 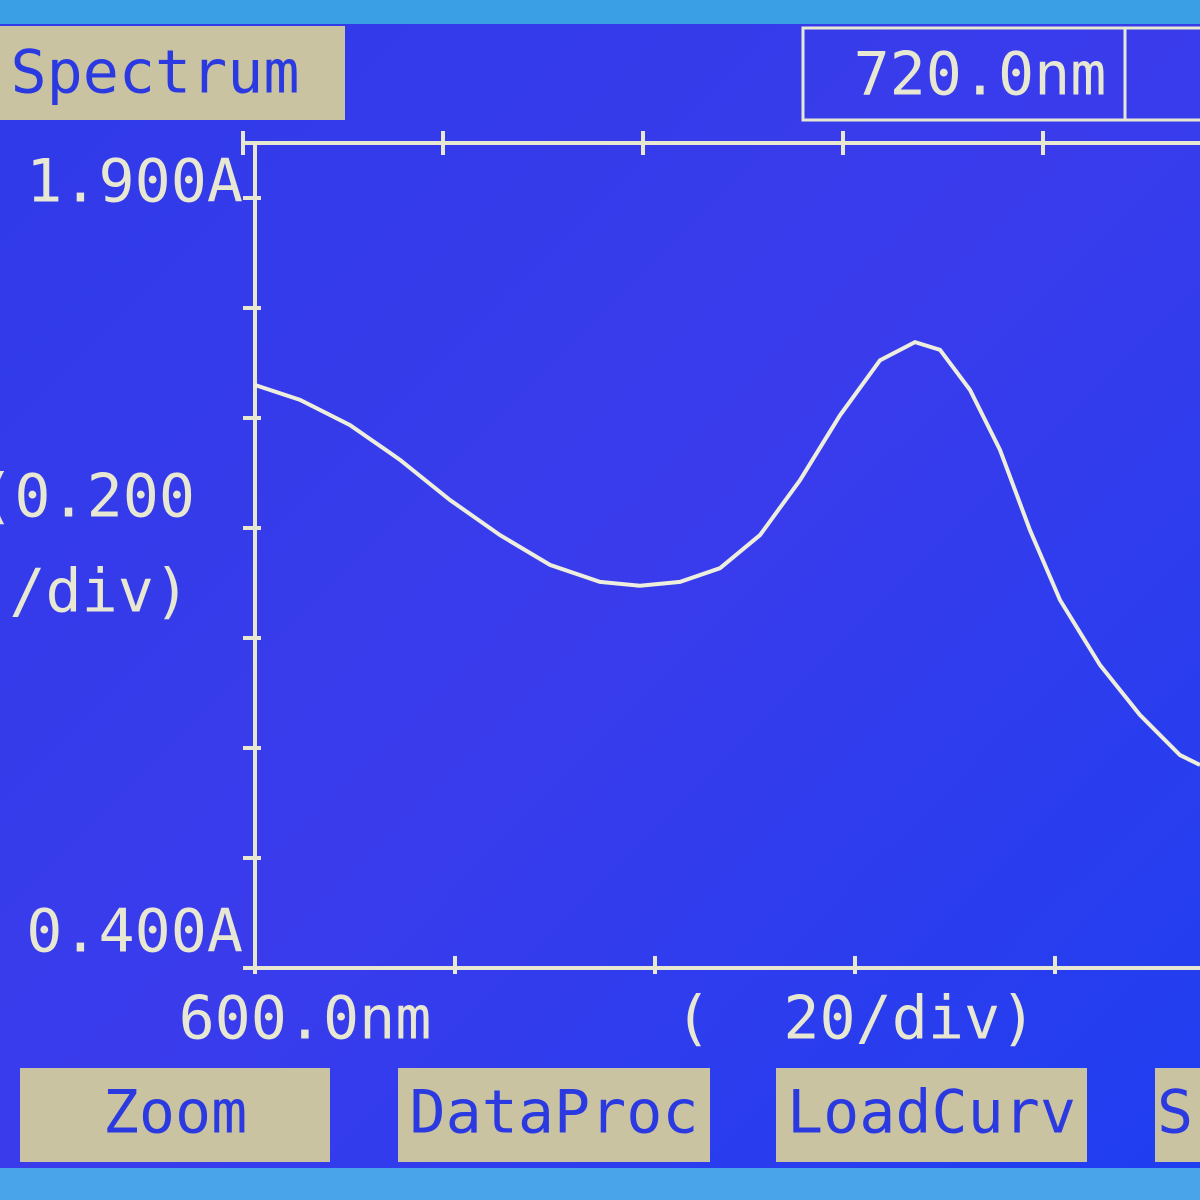 What do you see at coordinates (134, 182) in the screenshot?
I see `y-tick-label: 1.900A` at bounding box center [134, 182].